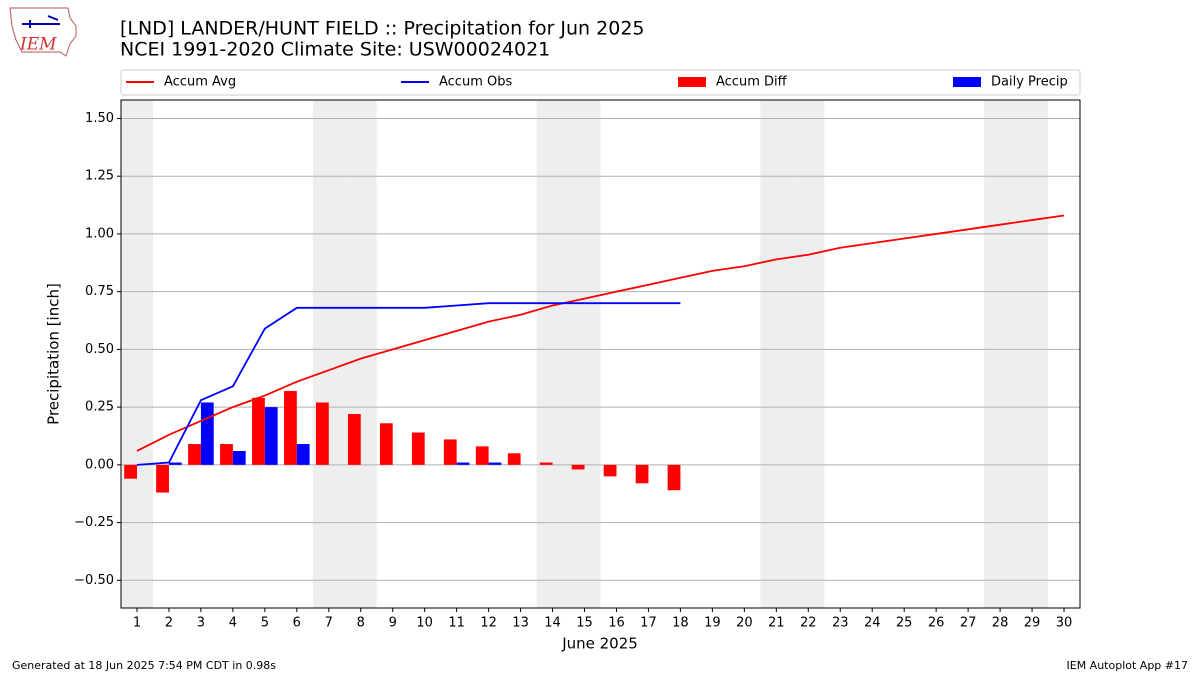 The image size is (1200, 675). Describe the element at coordinates (99, 176) in the screenshot. I see `y-tick-label: 1.25` at that location.